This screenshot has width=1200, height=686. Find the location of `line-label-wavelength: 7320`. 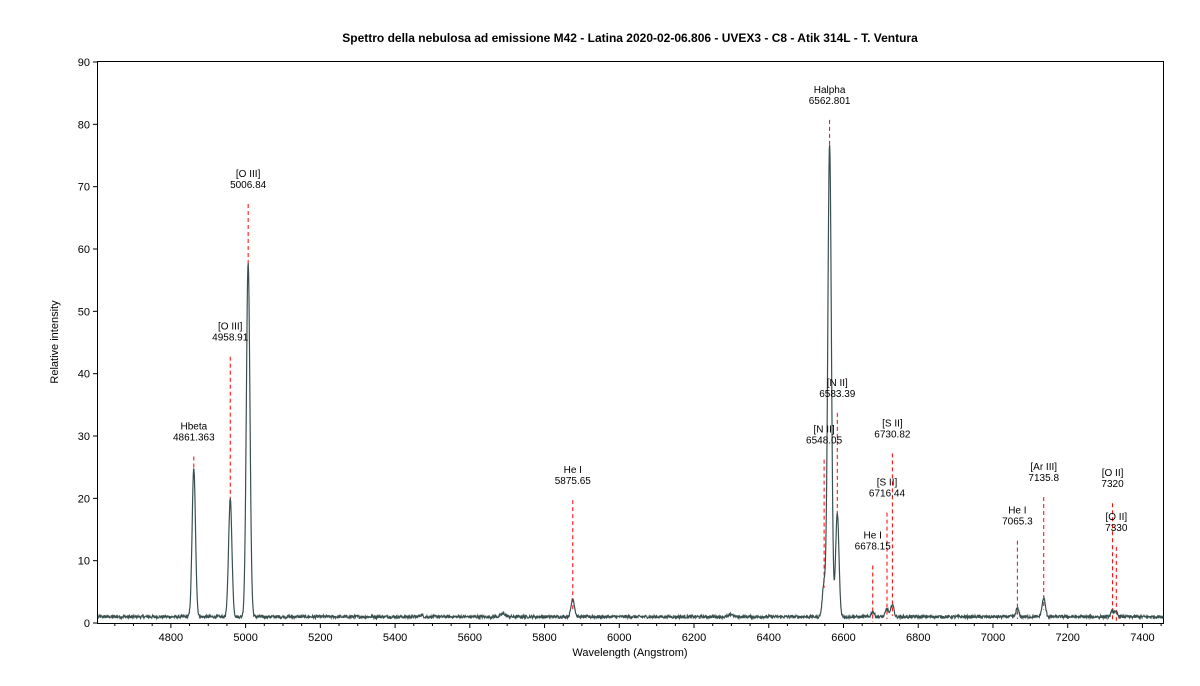

line-label-wavelength: 7320 is located at coordinates (1112, 484).